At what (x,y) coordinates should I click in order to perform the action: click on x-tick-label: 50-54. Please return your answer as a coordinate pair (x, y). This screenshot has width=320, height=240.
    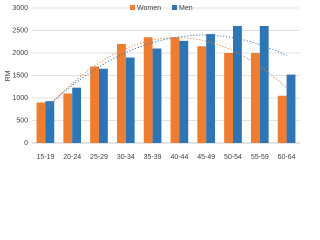
    Looking at the image, I should click on (233, 157).